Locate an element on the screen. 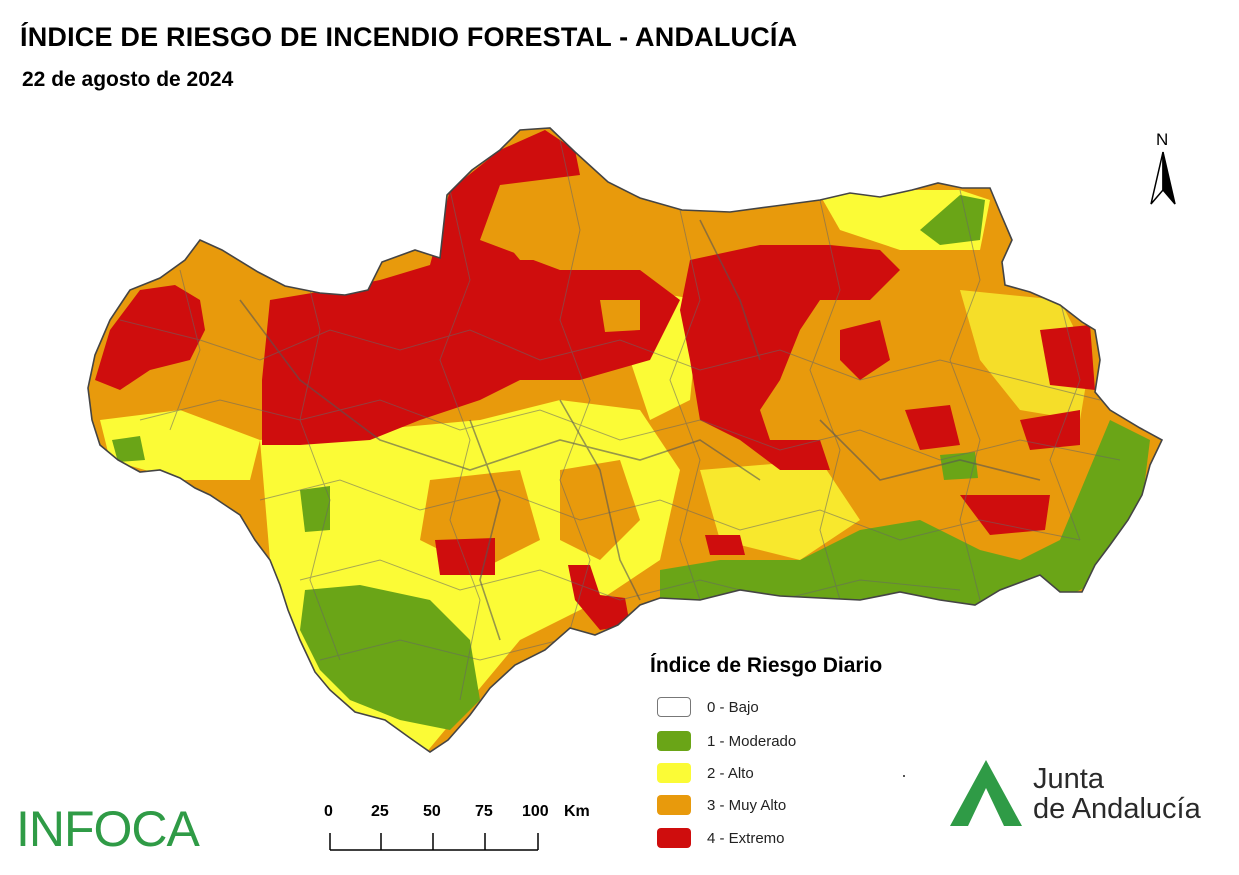 This screenshot has width=1239, height=875. legend-item: 2 - Alto is located at coordinates (705, 773).